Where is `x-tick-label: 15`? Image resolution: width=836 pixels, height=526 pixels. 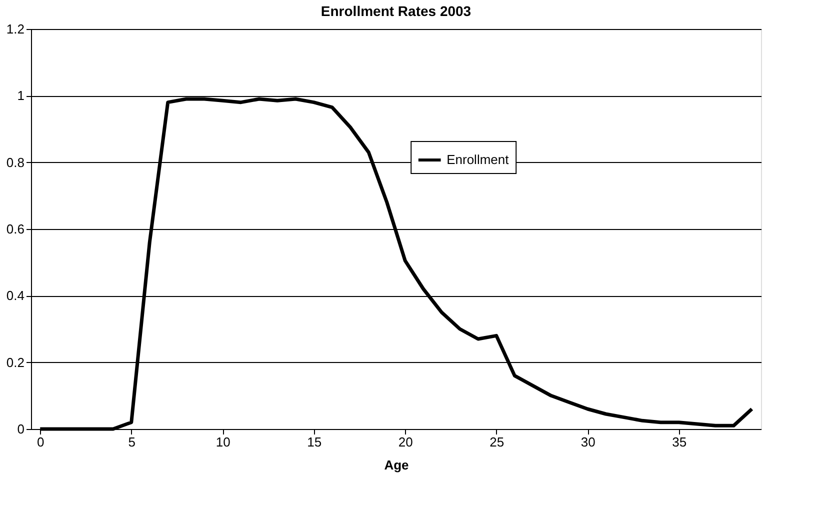 x-tick-label: 15 is located at coordinates (314, 442).